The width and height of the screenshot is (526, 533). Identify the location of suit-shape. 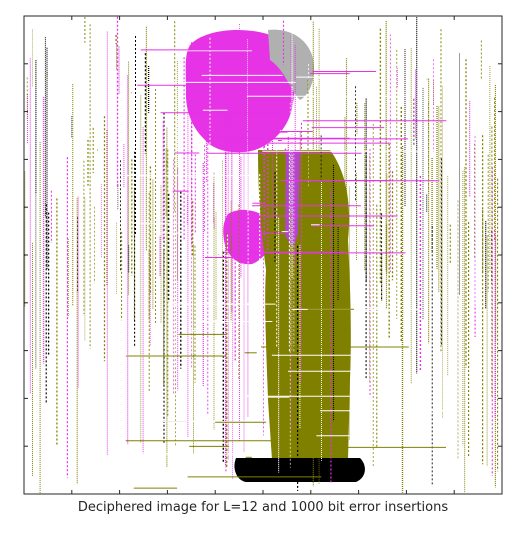
(304, 305).